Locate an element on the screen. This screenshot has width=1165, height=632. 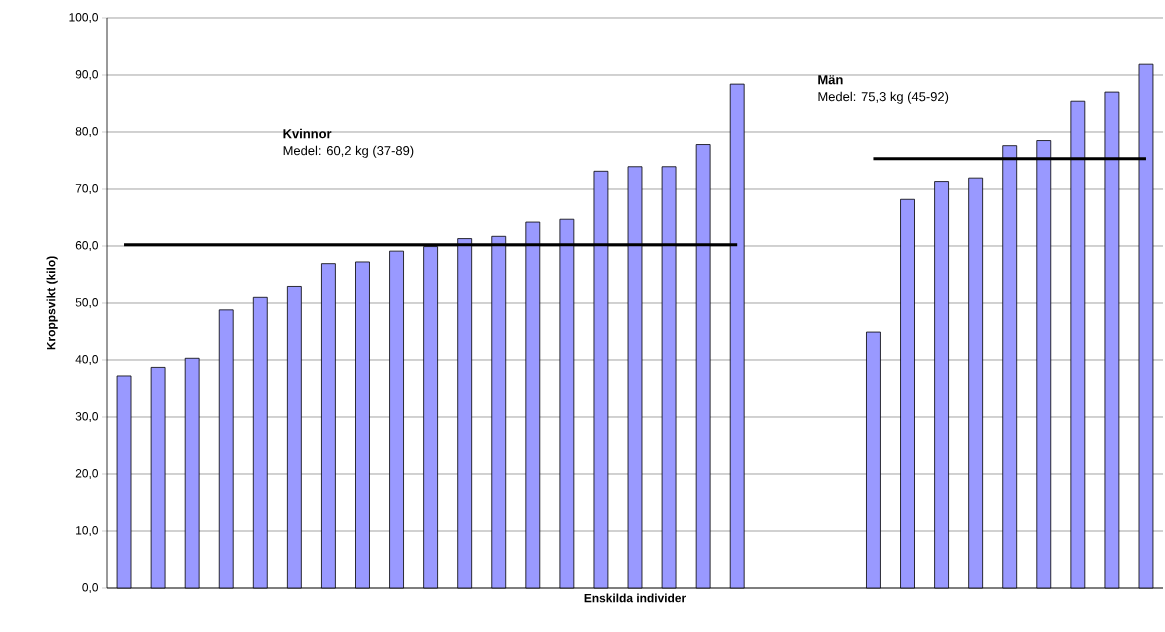
y-tick-label: 90,0 is located at coordinates (87, 75).